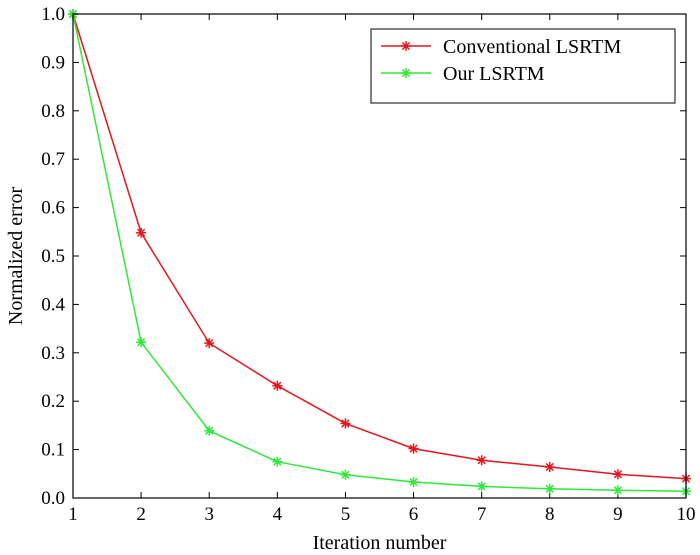 Image resolution: width=700 pixels, height=555 pixels. I want to click on y-tick-label: 0.2, so click(53, 401).